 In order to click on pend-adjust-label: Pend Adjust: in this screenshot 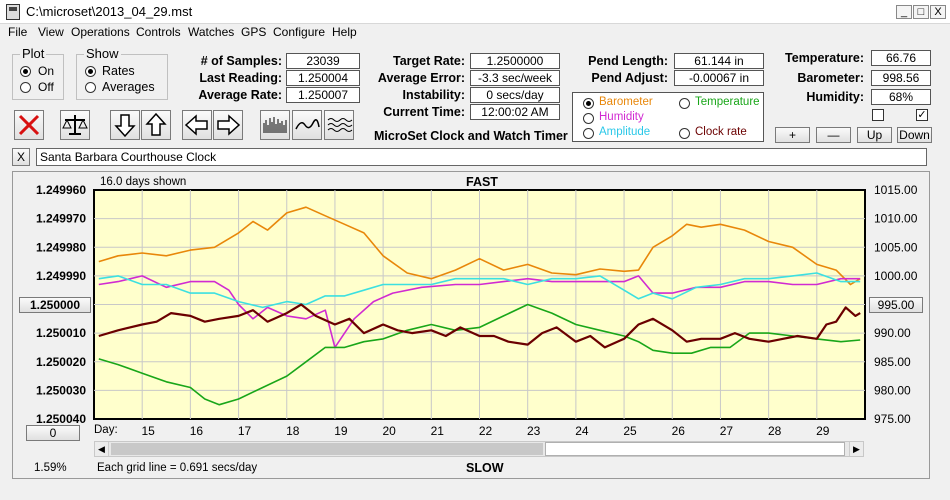, I will do `click(629, 78)`.